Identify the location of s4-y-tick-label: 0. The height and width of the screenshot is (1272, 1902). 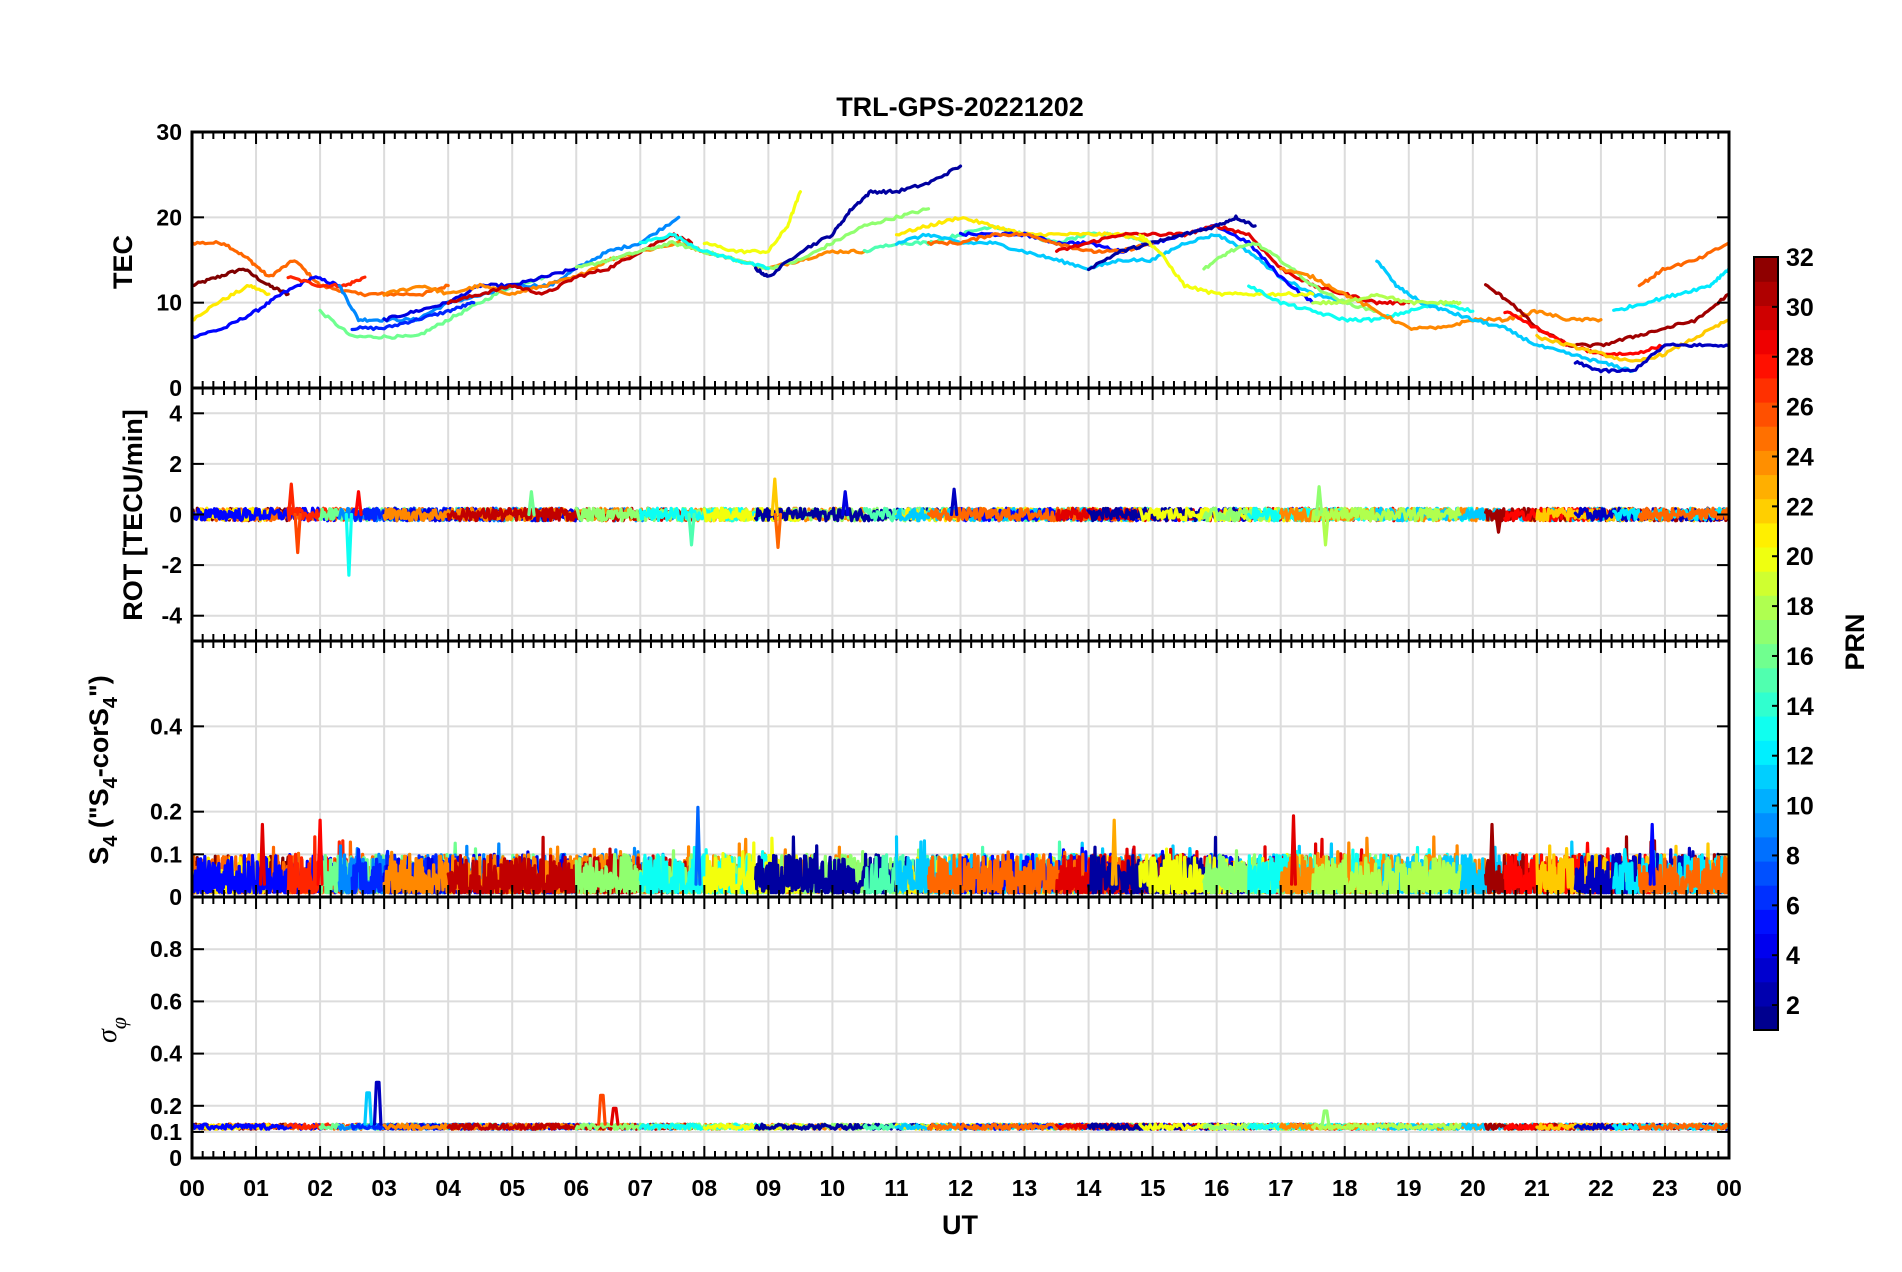
(175, 897).